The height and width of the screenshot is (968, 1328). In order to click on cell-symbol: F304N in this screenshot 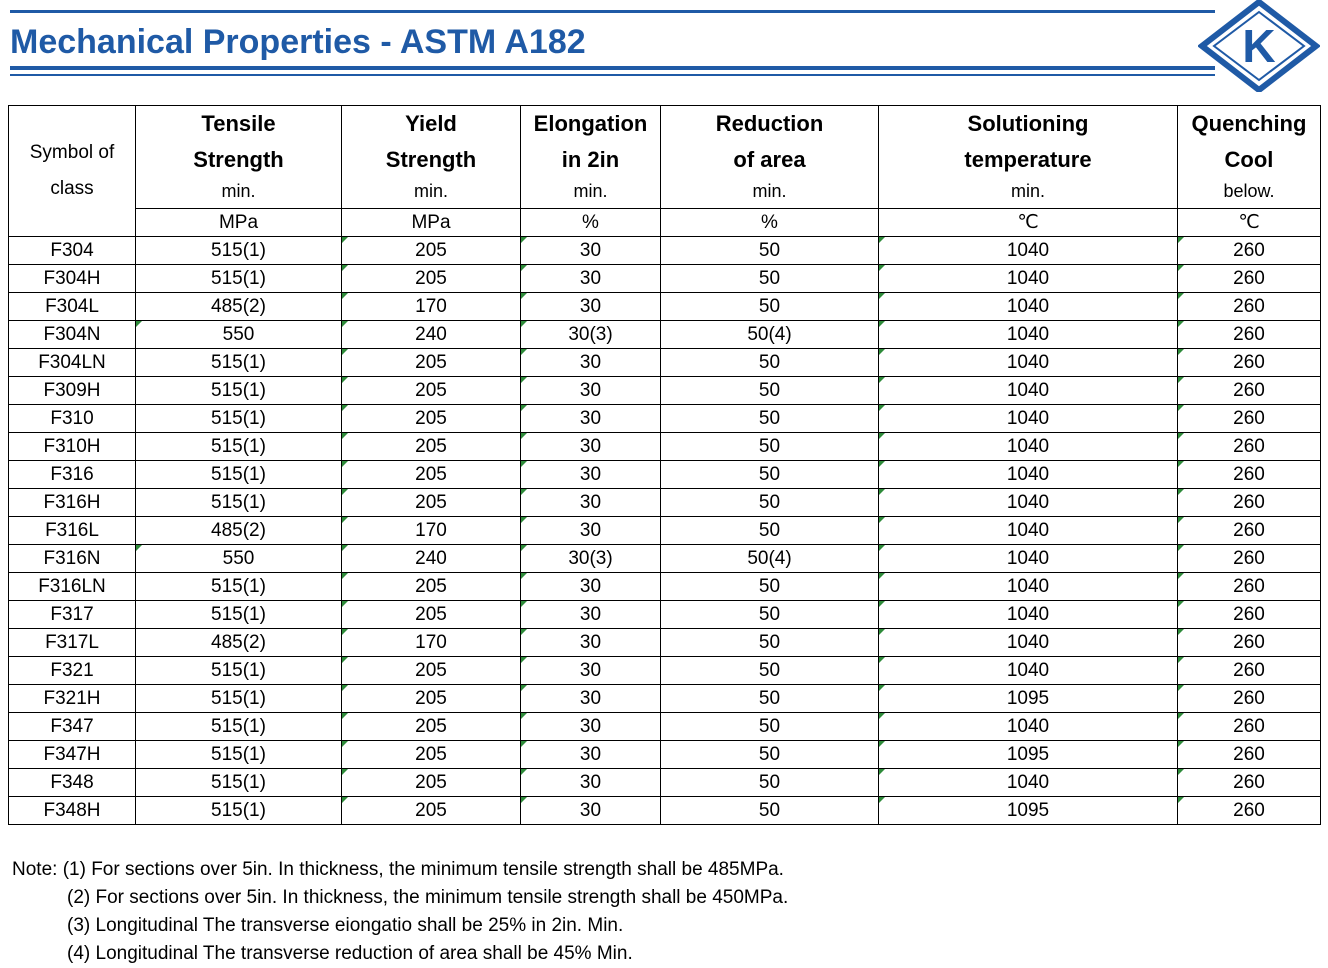, I will do `click(72, 334)`.